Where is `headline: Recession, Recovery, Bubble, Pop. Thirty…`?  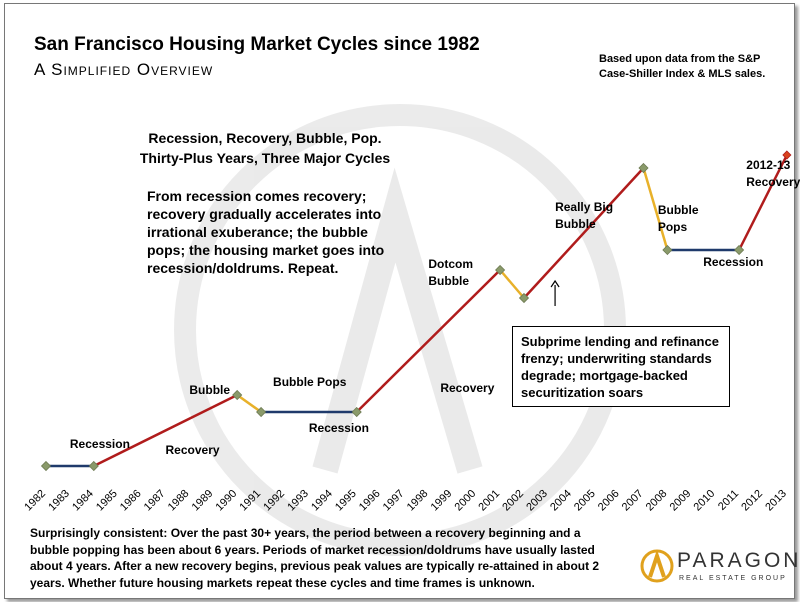
headline: Recession, Recovery, Bubble, Pop. Thirty… is located at coordinates (265, 148).